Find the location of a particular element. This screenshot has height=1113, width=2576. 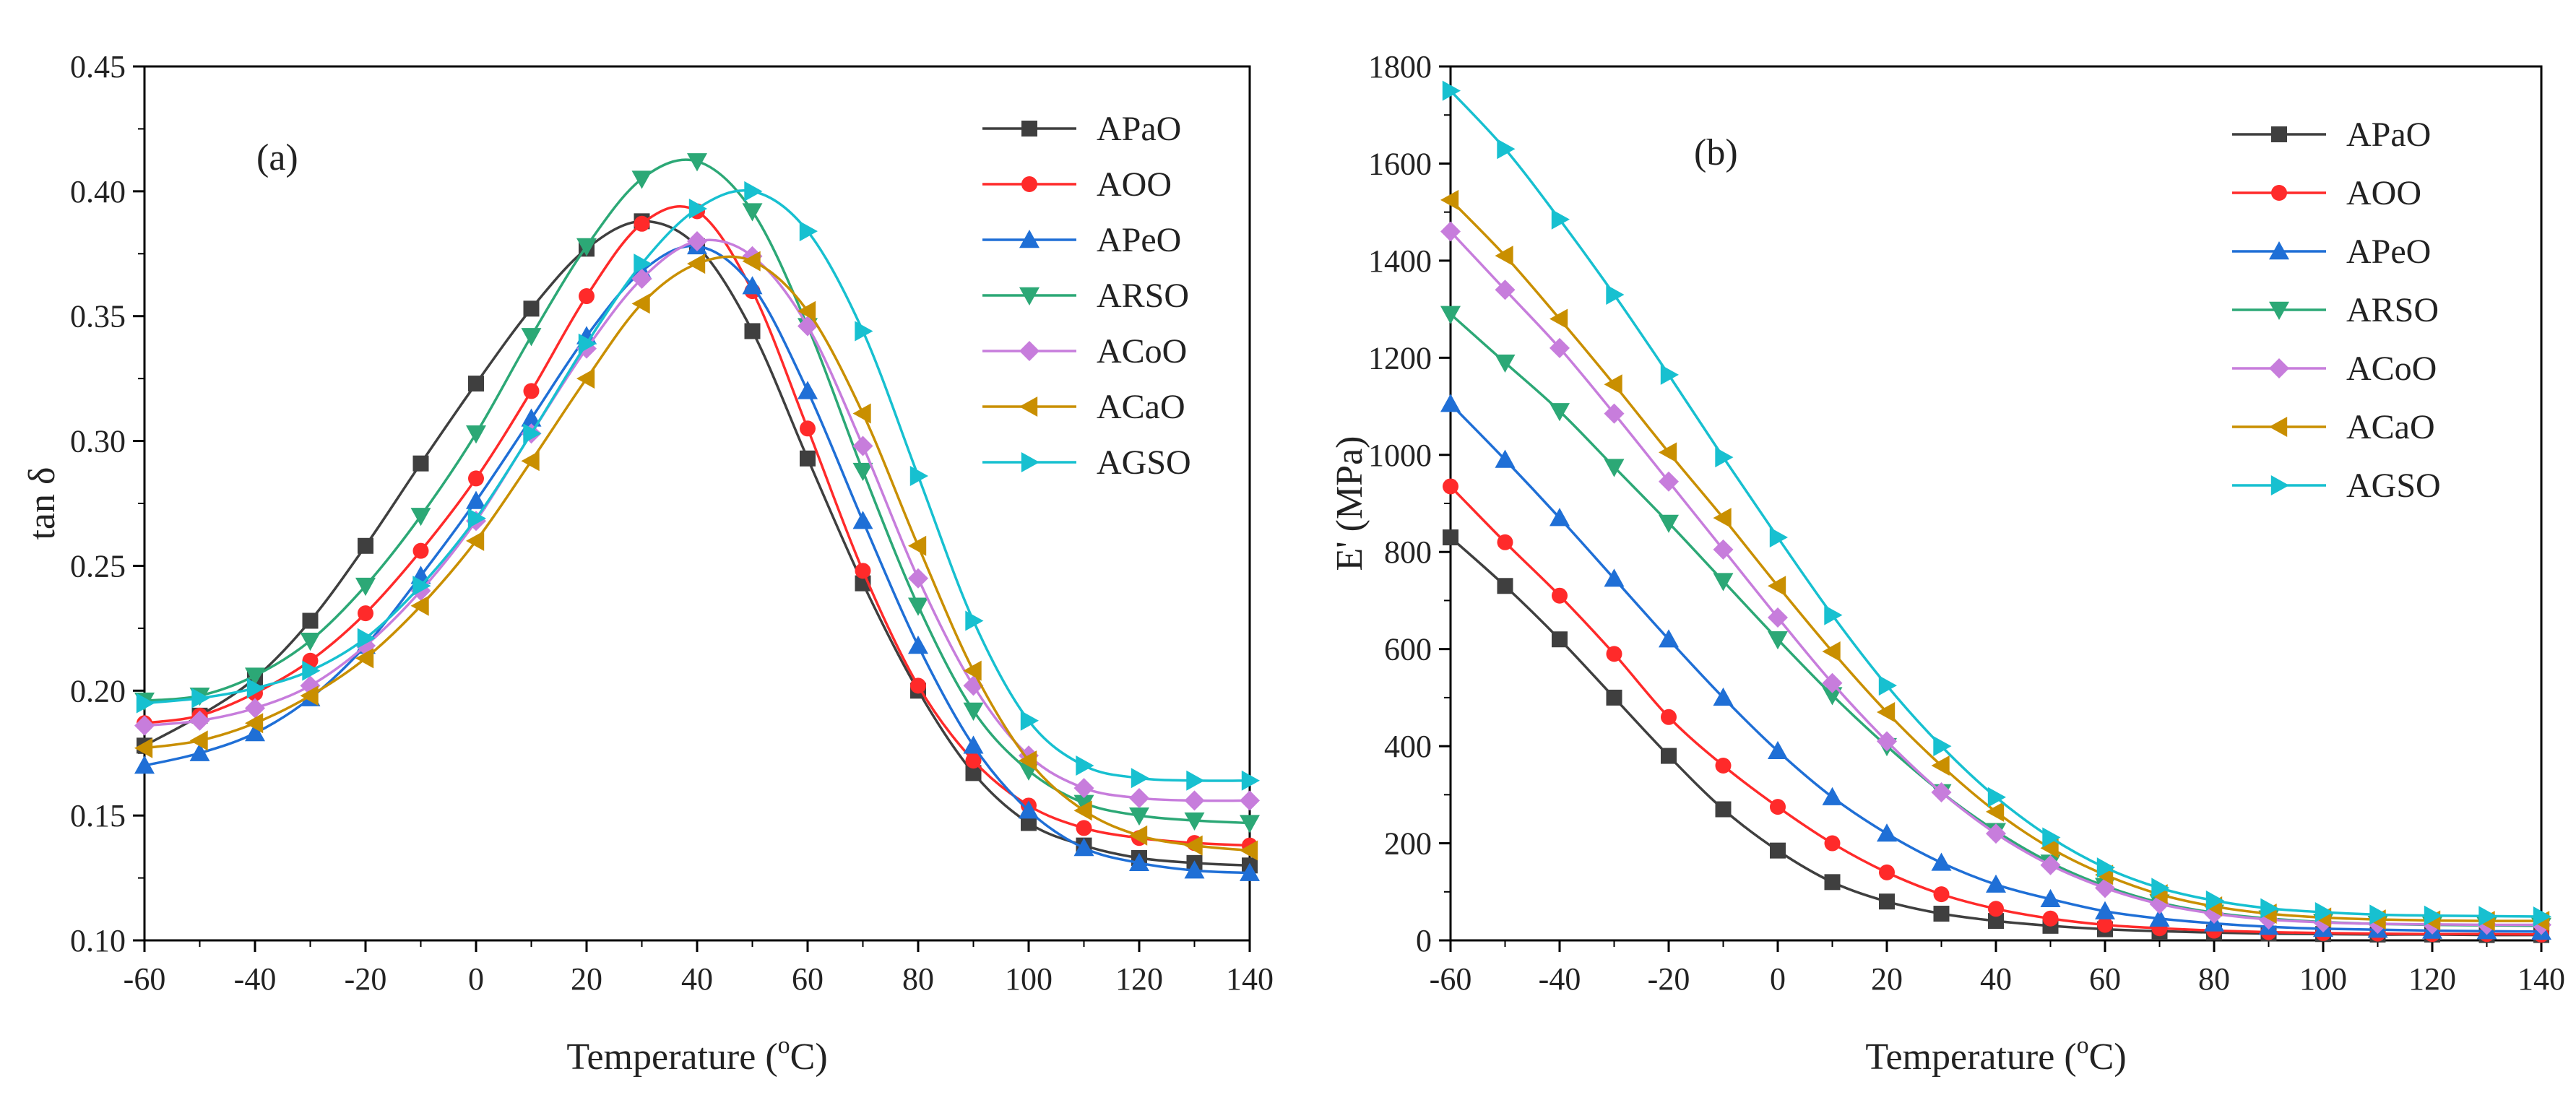

y-tick-label: 0.20 is located at coordinates (98, 691).